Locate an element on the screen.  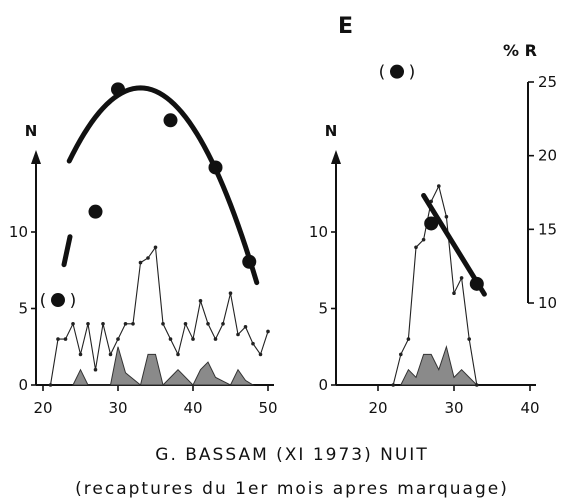
caption-line-1: G. BASSAM (XI 1973) NUIT is located at coordinates (291, 455).